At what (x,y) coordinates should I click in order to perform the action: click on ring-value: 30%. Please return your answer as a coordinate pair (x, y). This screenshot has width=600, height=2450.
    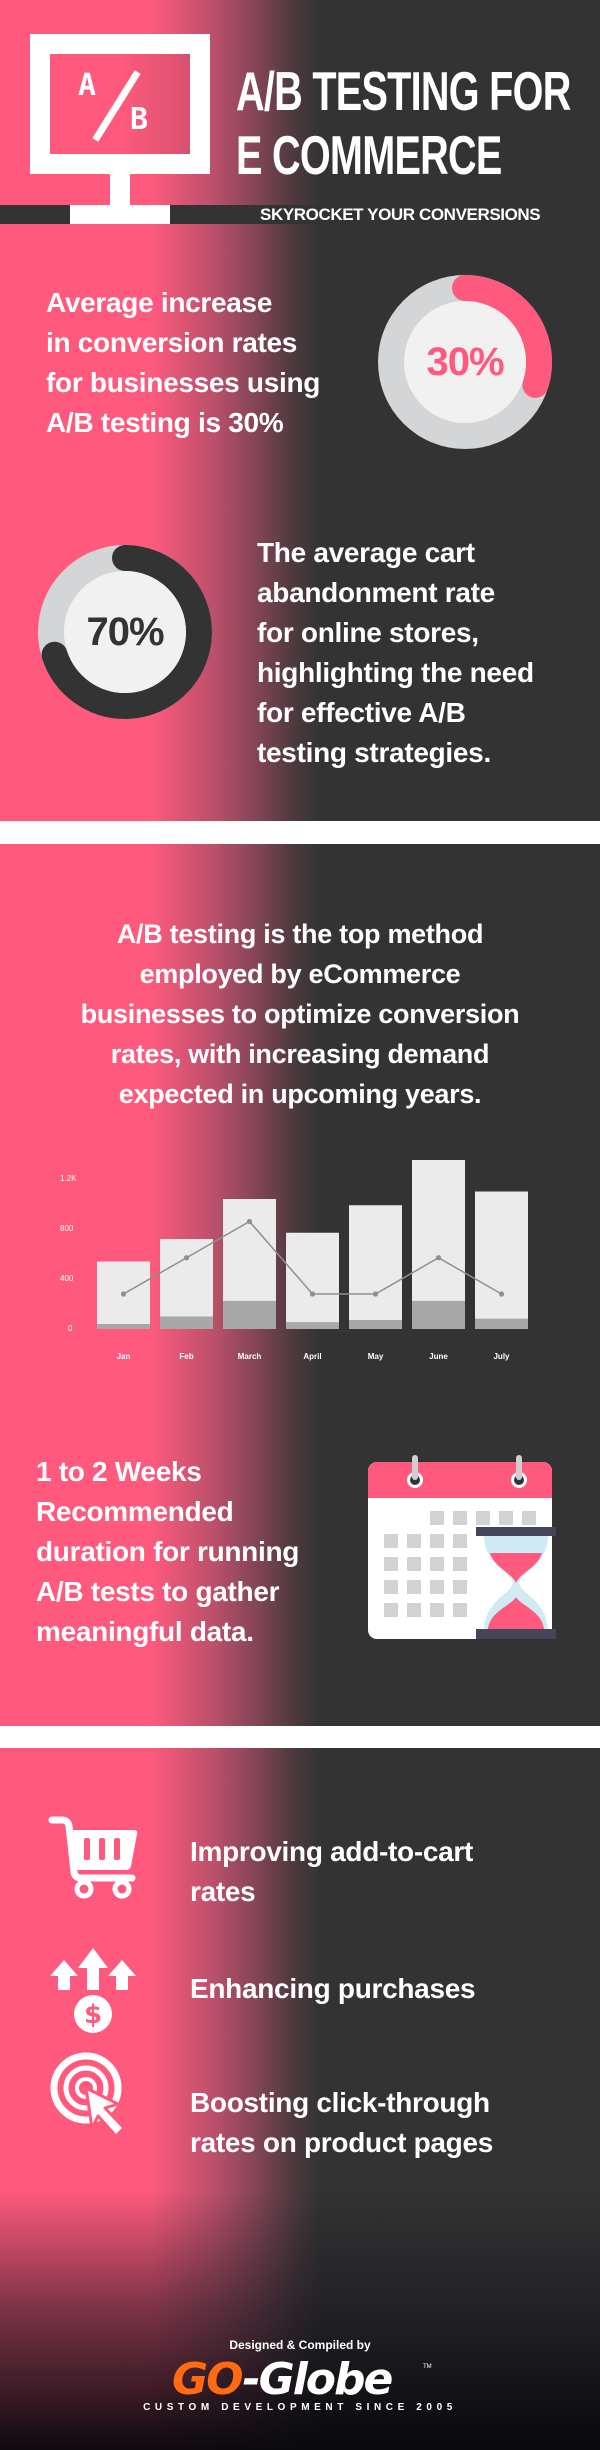
    Looking at the image, I should click on (465, 362).